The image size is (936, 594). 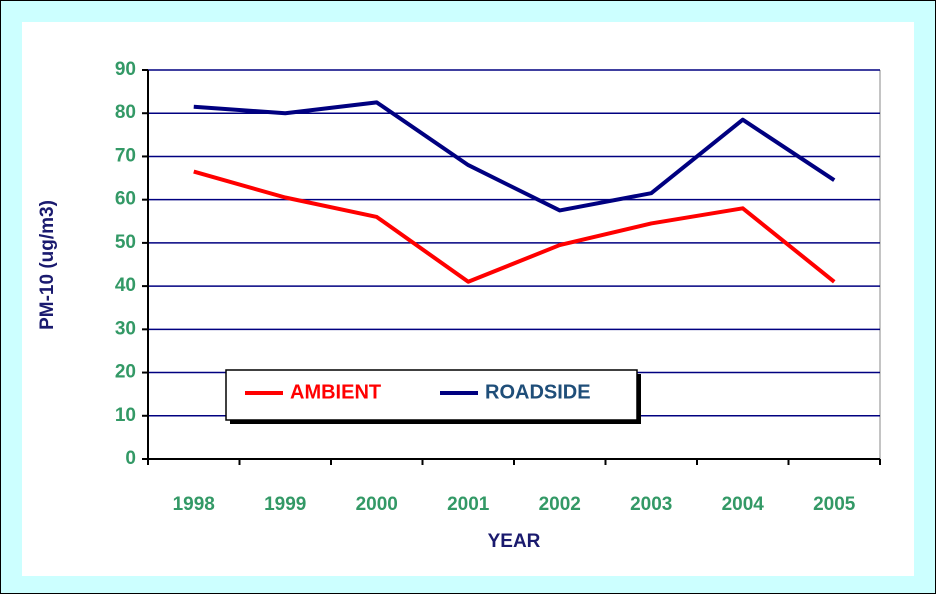 What do you see at coordinates (335, 392) in the screenshot?
I see `legend-label: AMBIENT` at bounding box center [335, 392].